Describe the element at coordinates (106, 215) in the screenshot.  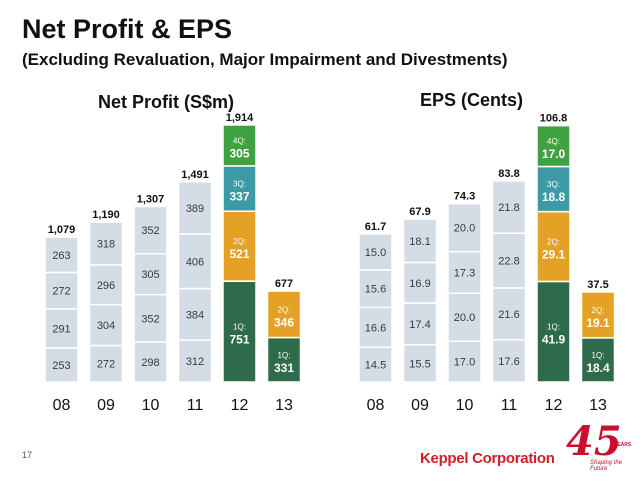
I see `np-total-label-09: 1,190` at that location.